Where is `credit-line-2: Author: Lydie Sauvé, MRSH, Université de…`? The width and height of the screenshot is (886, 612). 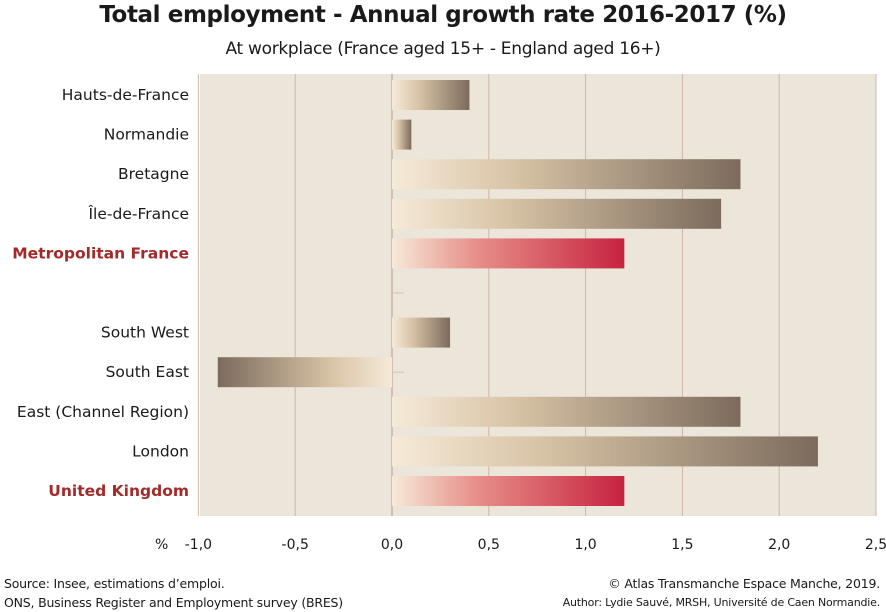 credit-line-2: Author: Lydie Sauvé, MRSH, Université de… is located at coordinates (721, 602).